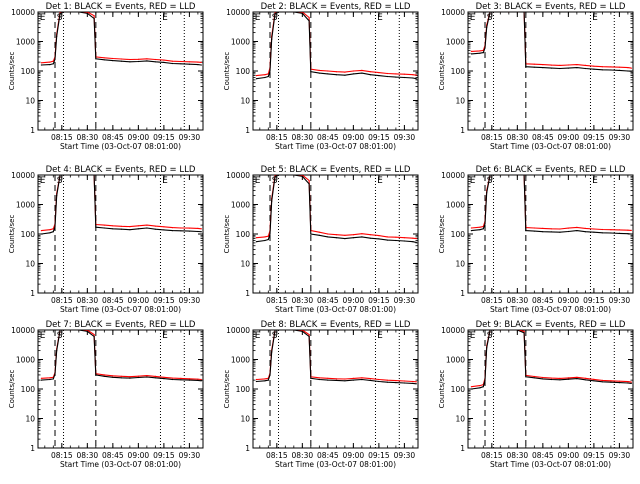 The height and width of the screenshot is (484, 640). What do you see at coordinates (113, 137) in the screenshot?
I see `x-tick-label: 08:45` at bounding box center [113, 137].